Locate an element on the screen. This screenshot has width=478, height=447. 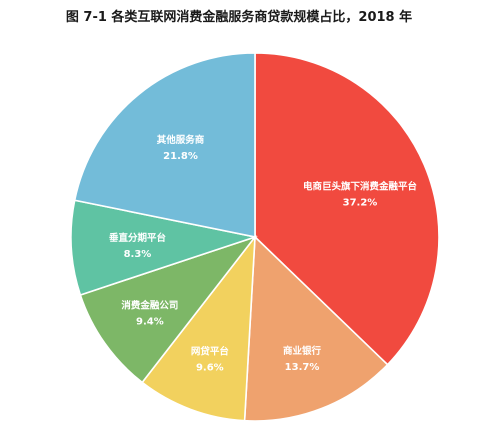
slice-value-label: 9.4% is located at coordinates (150, 321).